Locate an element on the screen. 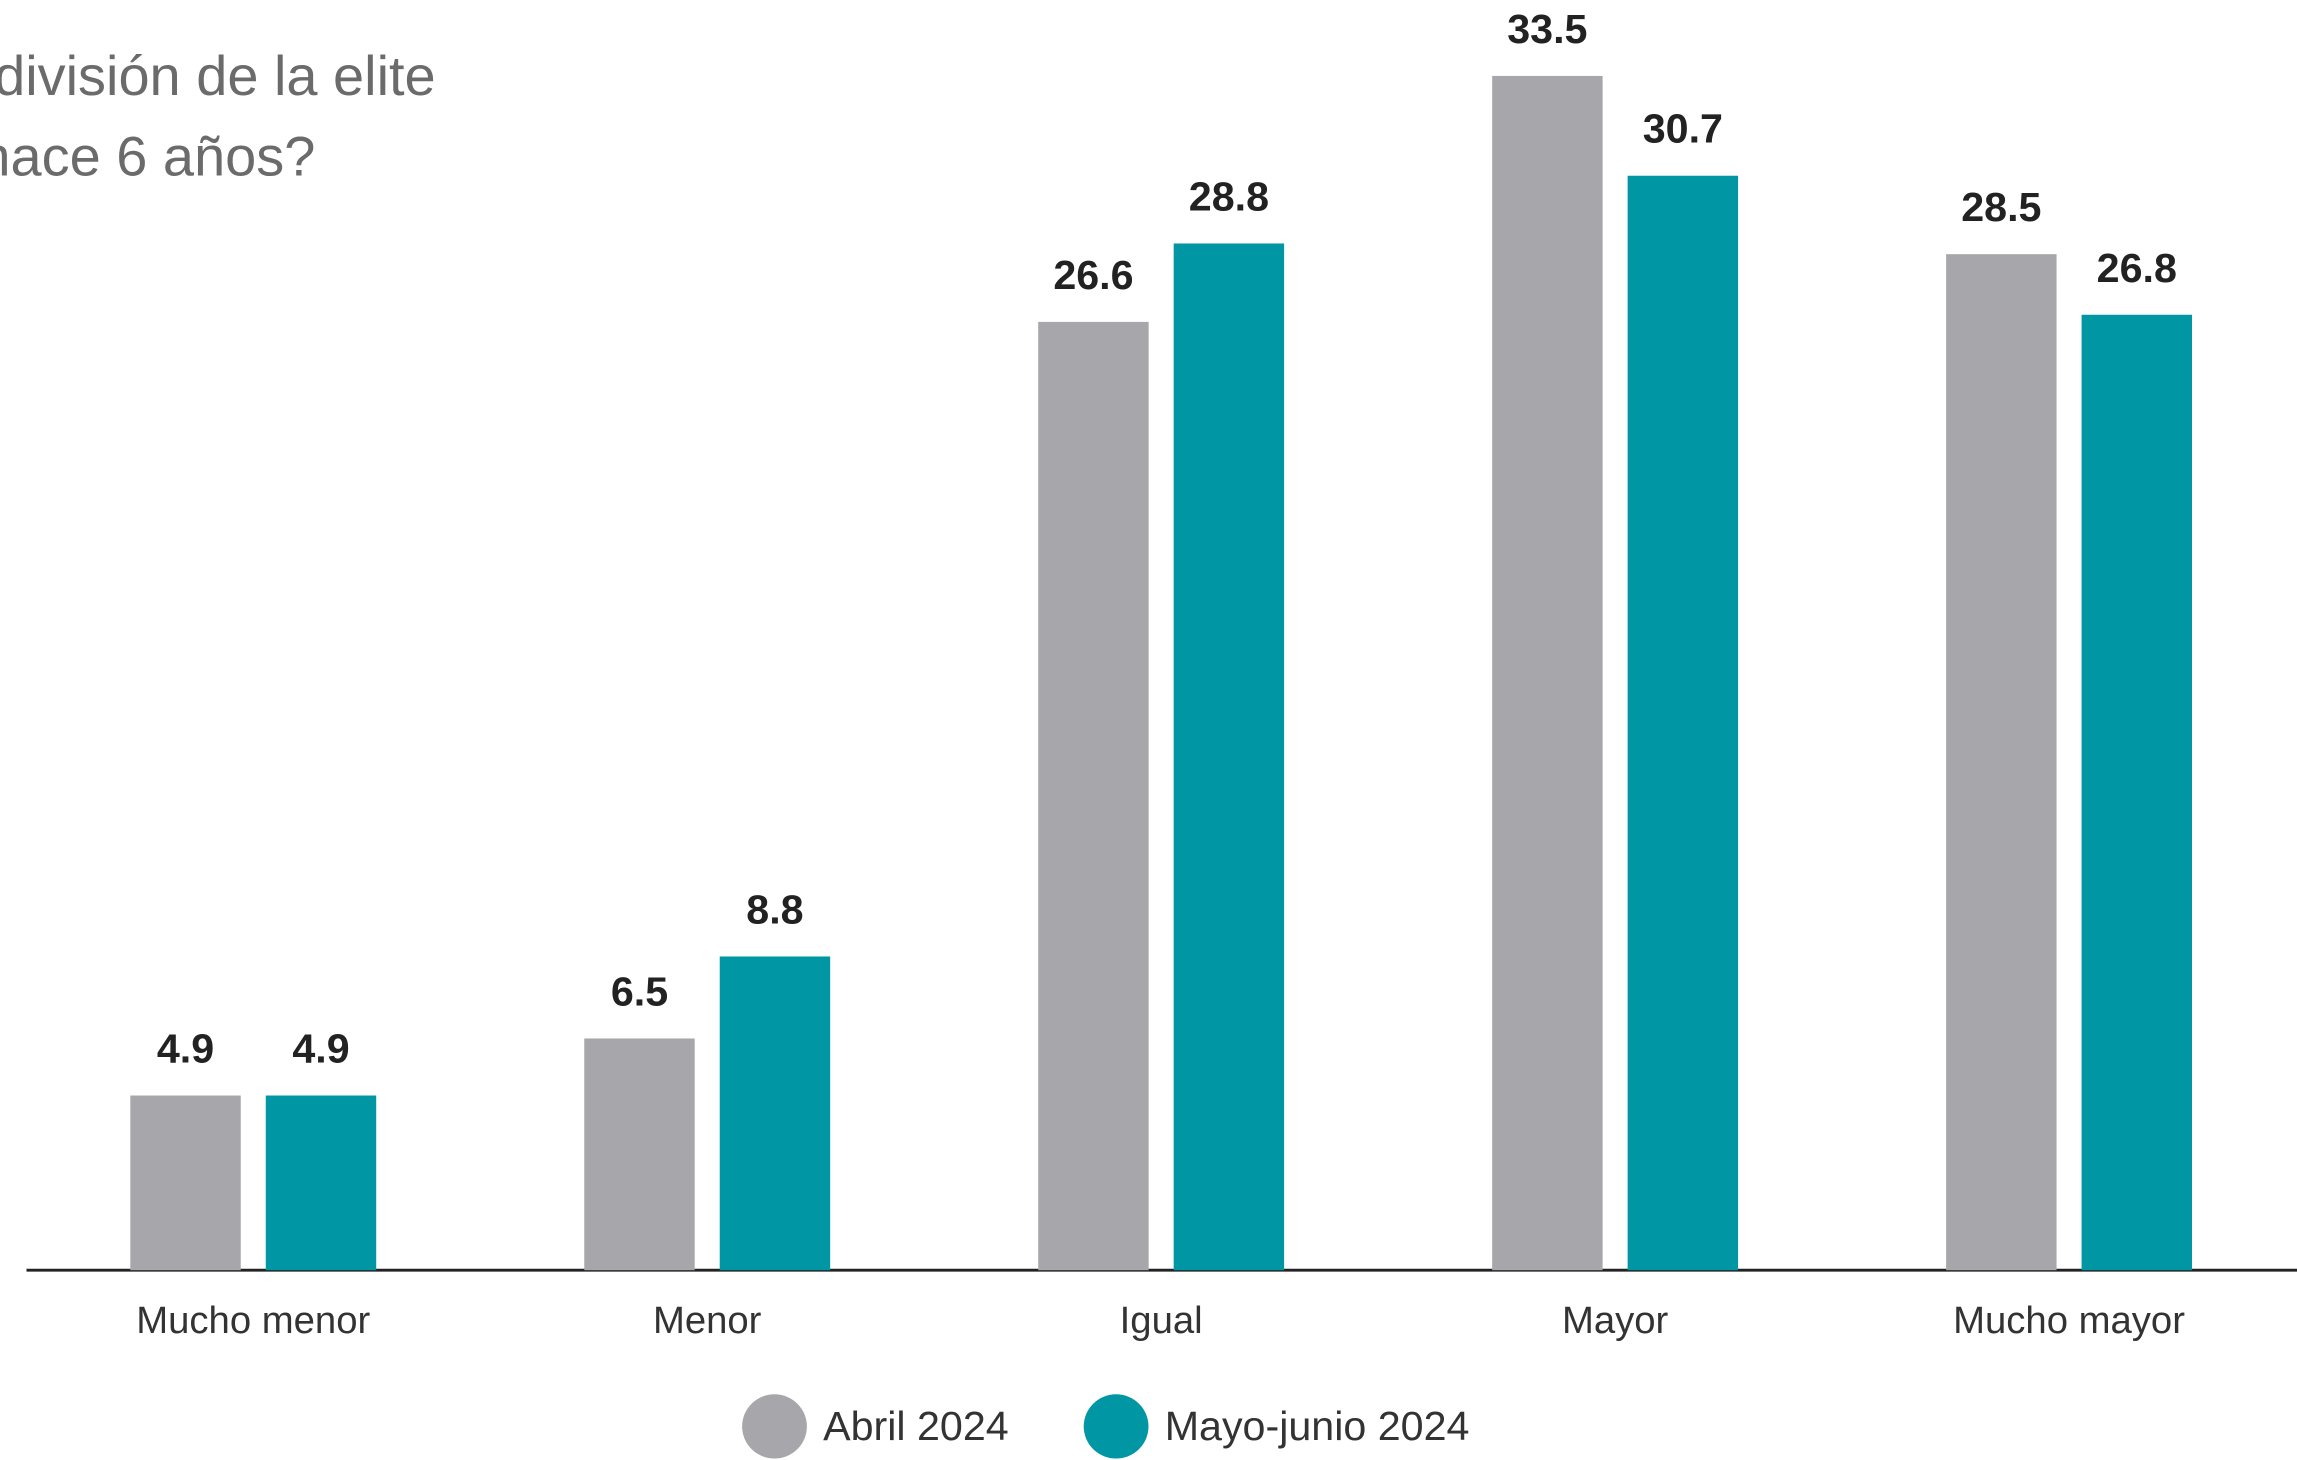  legend-label: Mayo-junio 2024 is located at coordinates (1317, 1426).